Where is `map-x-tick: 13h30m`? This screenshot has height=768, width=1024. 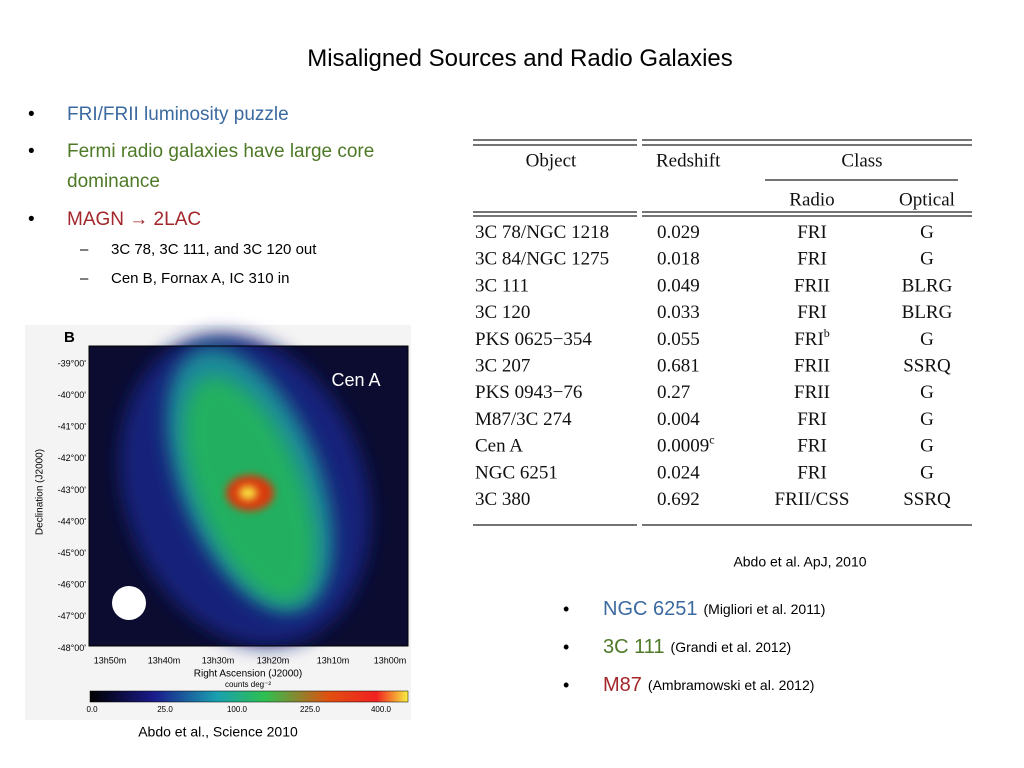
map-x-tick: 13h30m is located at coordinates (218, 660).